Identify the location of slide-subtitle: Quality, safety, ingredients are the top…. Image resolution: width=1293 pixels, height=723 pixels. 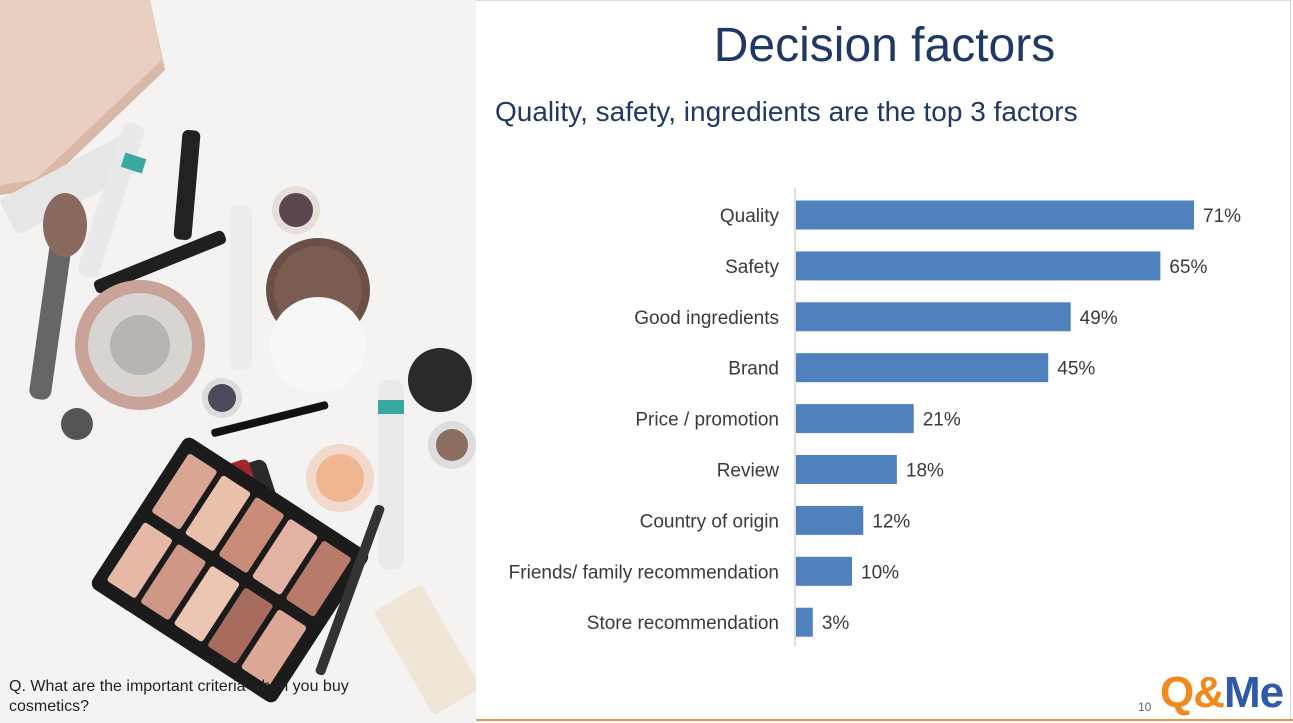
(786, 111).